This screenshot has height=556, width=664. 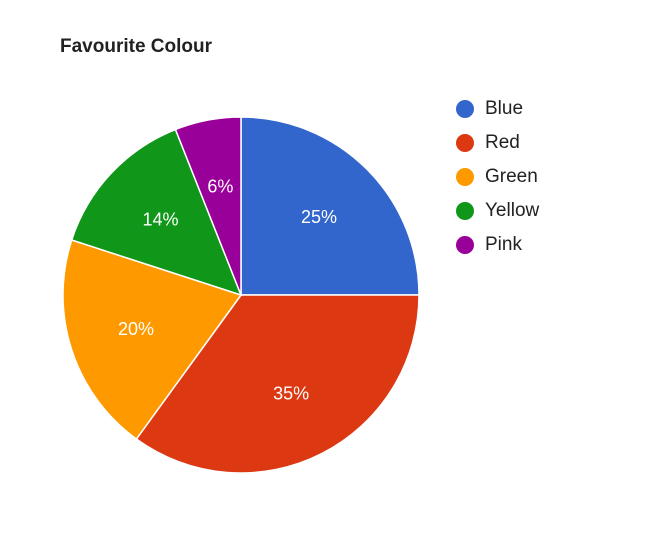 What do you see at coordinates (330, 206) in the screenshot?
I see `pie-slice-blue` at bounding box center [330, 206].